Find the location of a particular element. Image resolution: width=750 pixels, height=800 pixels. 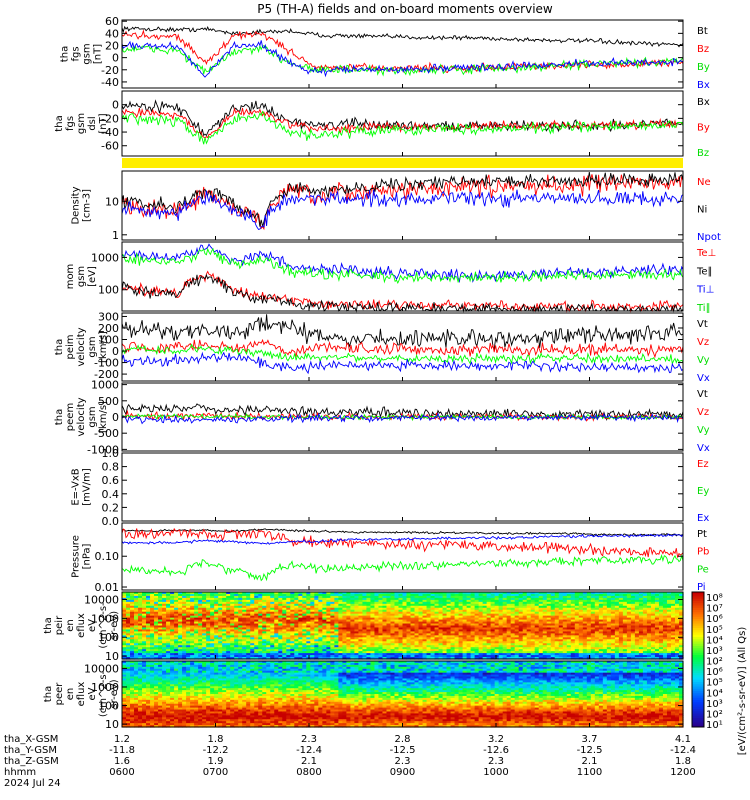

series-group-fgs_gsm_dsl is located at coordinates (402, 122).